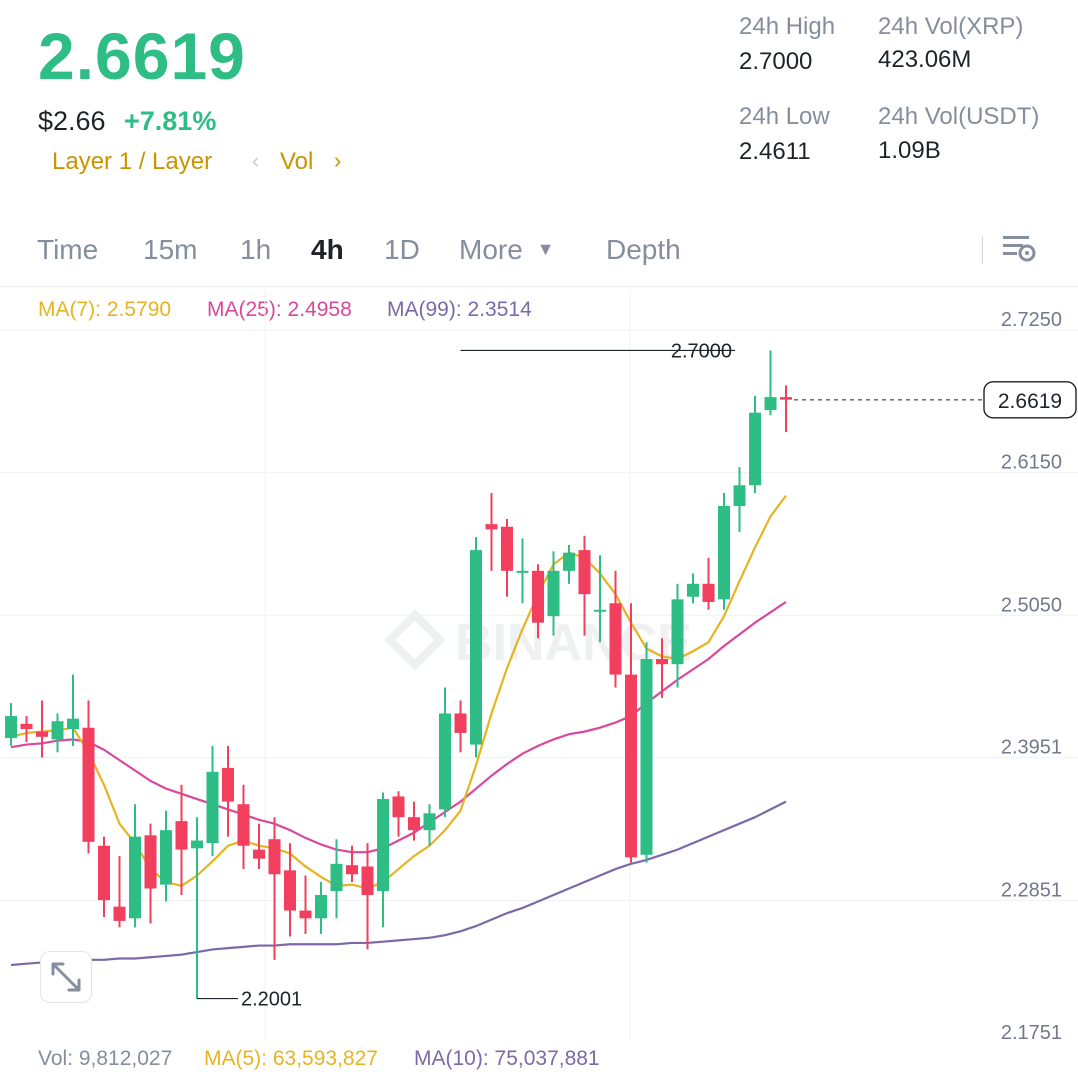 This screenshot has height=1077, width=1078. I want to click on ma7-legend: MA(7): 2.5790, so click(105, 309).